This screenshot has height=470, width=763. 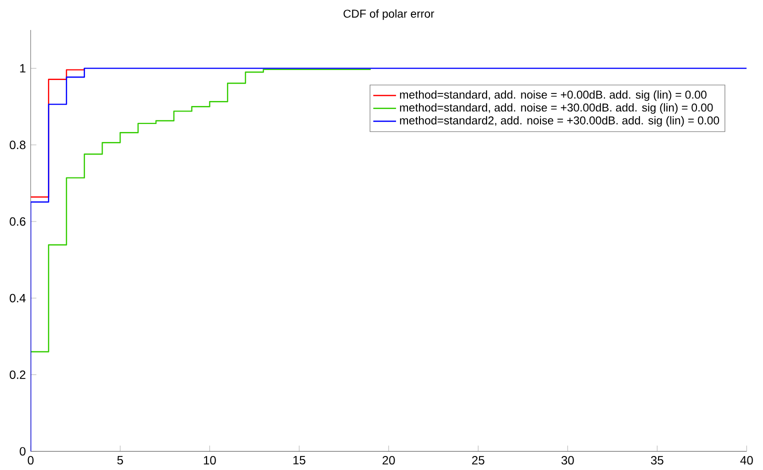 What do you see at coordinates (23, 451) in the screenshot?
I see `y-tick-label: 0` at bounding box center [23, 451].